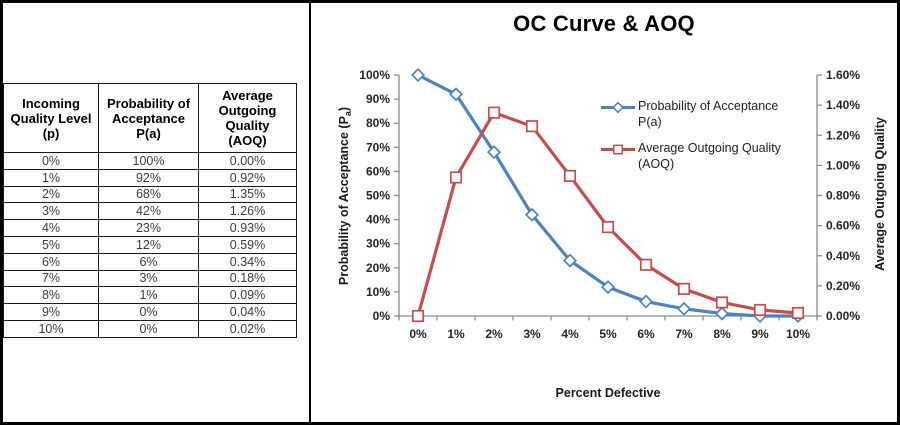 This screenshot has height=425, width=900. What do you see at coordinates (51, 118) in the screenshot?
I see `table-header-cell: Incoming Quality Level (p)` at bounding box center [51, 118].